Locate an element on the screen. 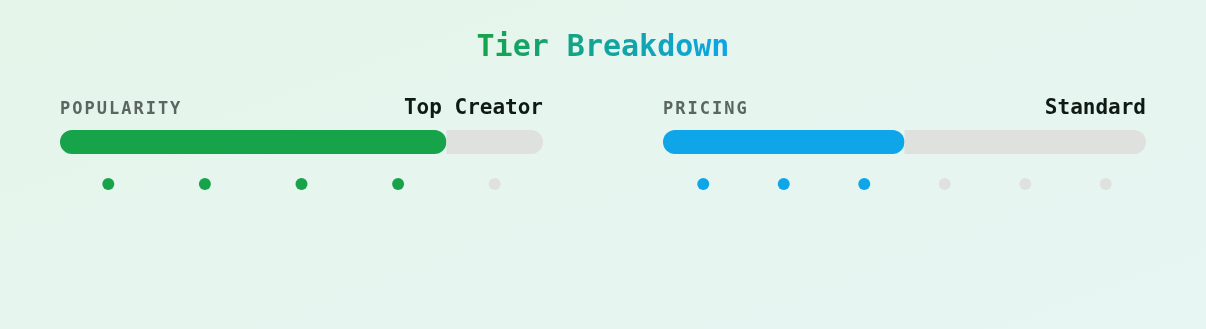 This screenshot has height=329, width=1206. chart-title: PRICING is located at coordinates (706, 108).